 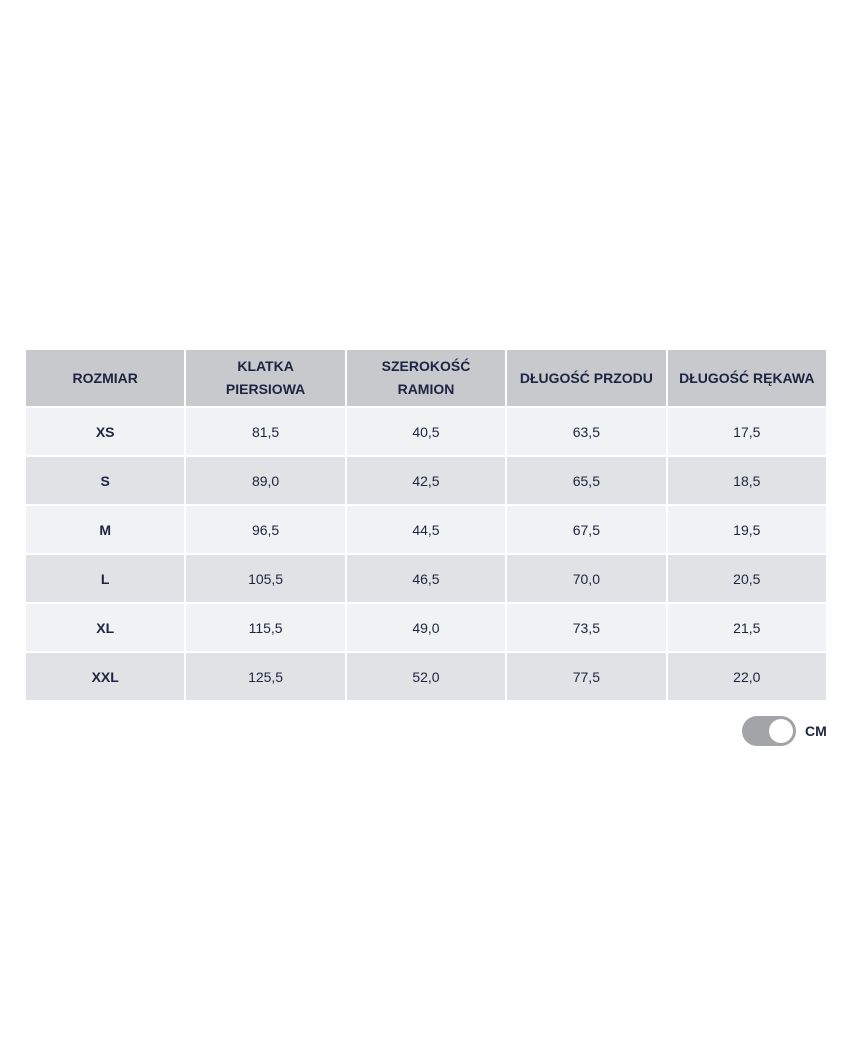 What do you see at coordinates (105, 578) in the screenshot?
I see `cell-size: L` at bounding box center [105, 578].